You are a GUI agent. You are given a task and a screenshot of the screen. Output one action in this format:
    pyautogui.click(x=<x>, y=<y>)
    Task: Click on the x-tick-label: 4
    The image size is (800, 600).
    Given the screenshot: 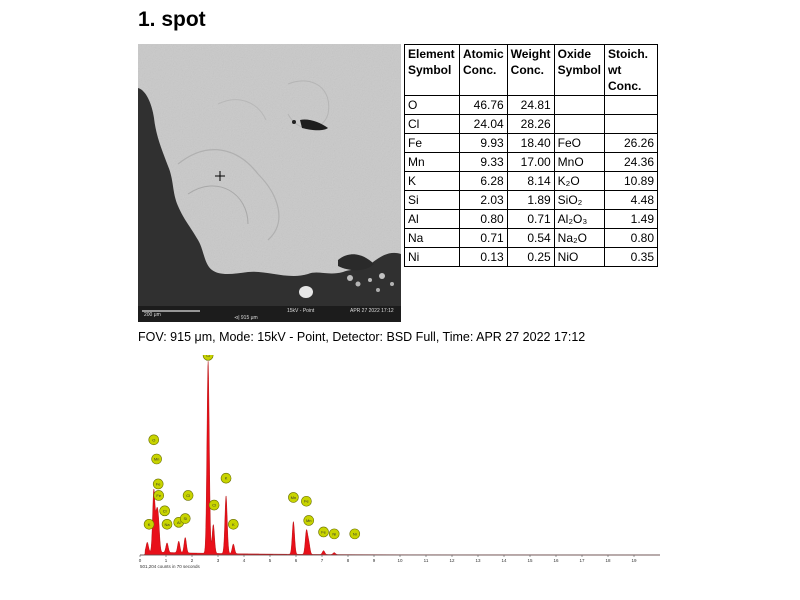 What is the action you would take?
    pyautogui.click(x=244, y=560)
    